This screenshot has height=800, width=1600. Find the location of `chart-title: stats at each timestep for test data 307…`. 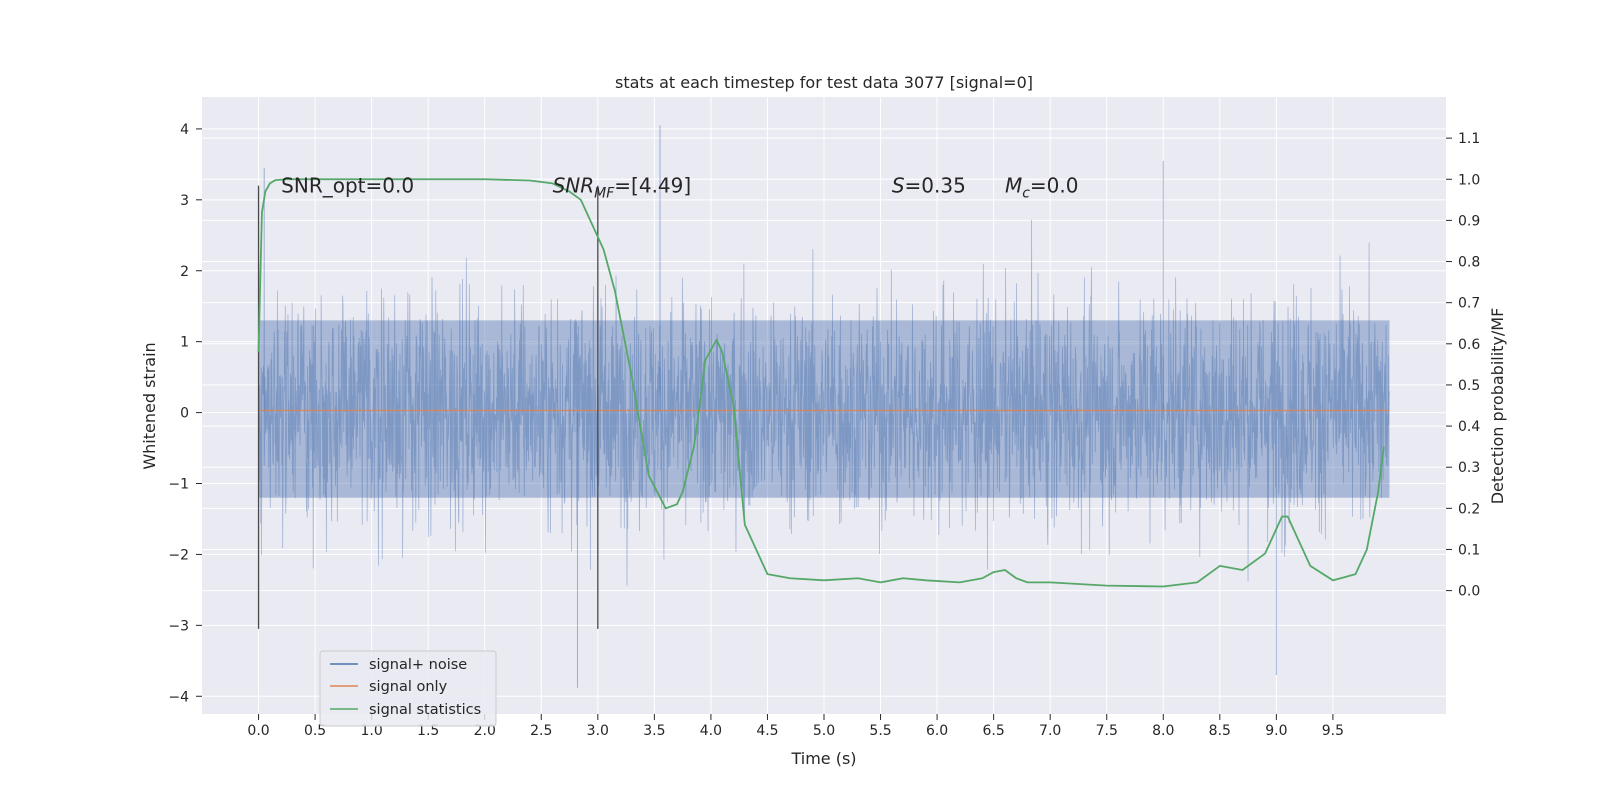

chart-title: stats at each timestep for test data 307… is located at coordinates (824, 82).